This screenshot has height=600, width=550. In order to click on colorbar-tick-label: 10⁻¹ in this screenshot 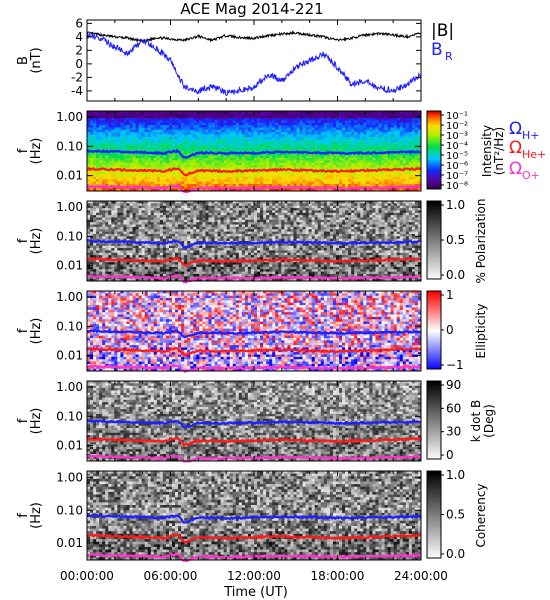, I will do `click(457, 116)`.